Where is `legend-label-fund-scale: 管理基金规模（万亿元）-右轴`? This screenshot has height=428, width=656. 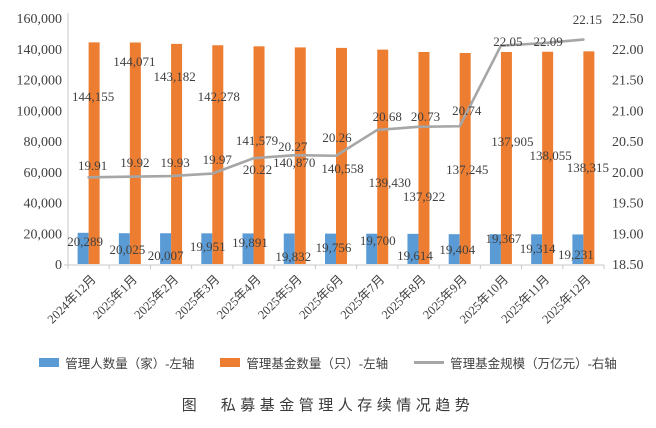 legend-label-fund-scale: 管理基金规模（万亿元）-右轴 is located at coordinates (533, 364).